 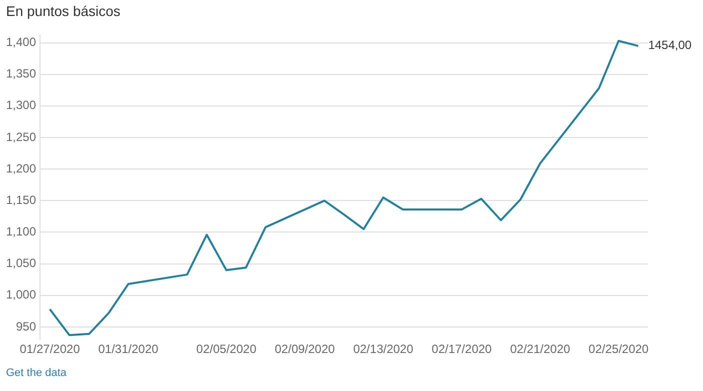 I want to click on y-tick-label: 1,050, so click(x=21, y=263).